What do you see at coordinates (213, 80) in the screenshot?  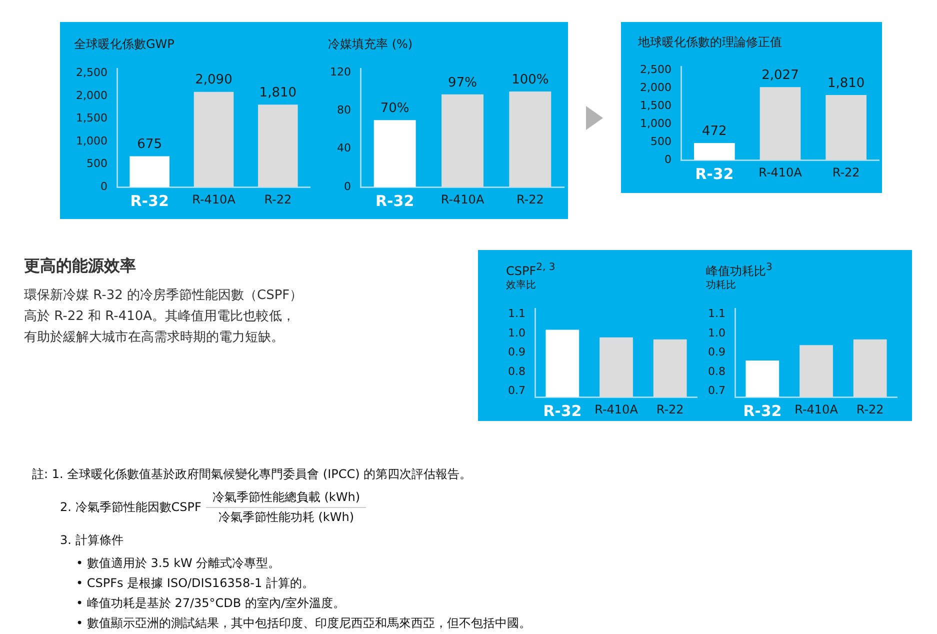 I see `data-label: 2,090` at bounding box center [213, 80].